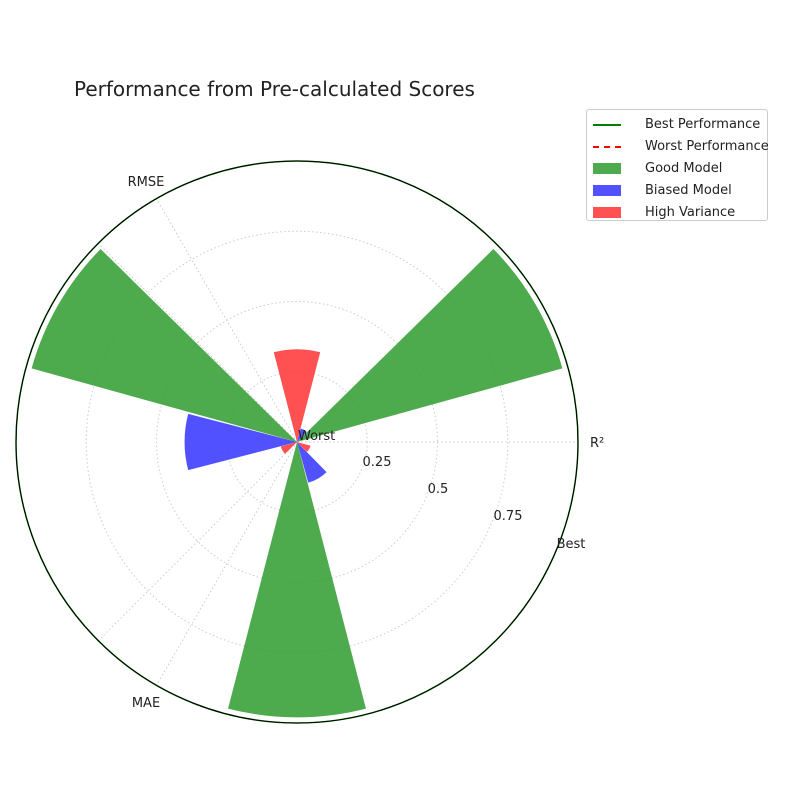 Image resolution: width=800 pixels, height=804 pixels. What do you see at coordinates (684, 168) in the screenshot?
I see `legend-label-good: Good Model` at bounding box center [684, 168].